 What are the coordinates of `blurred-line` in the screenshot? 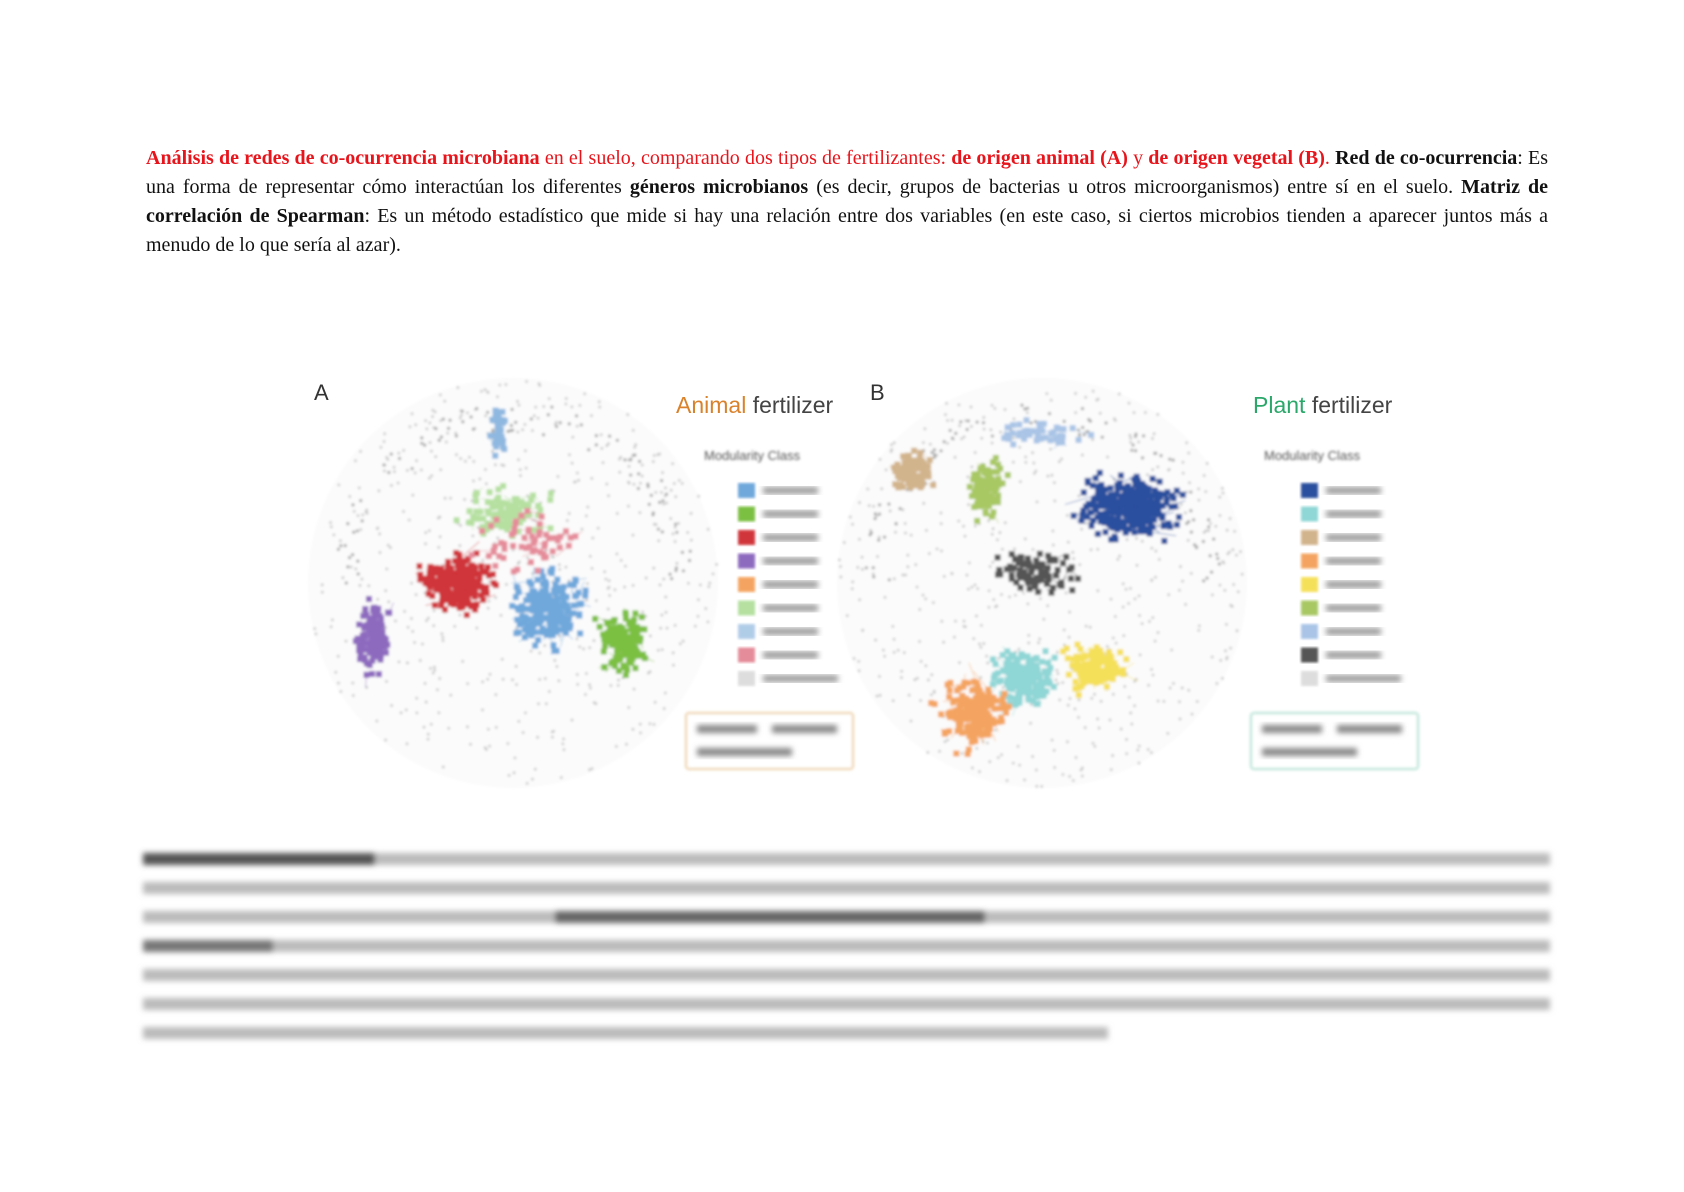 It's located at (846, 975).